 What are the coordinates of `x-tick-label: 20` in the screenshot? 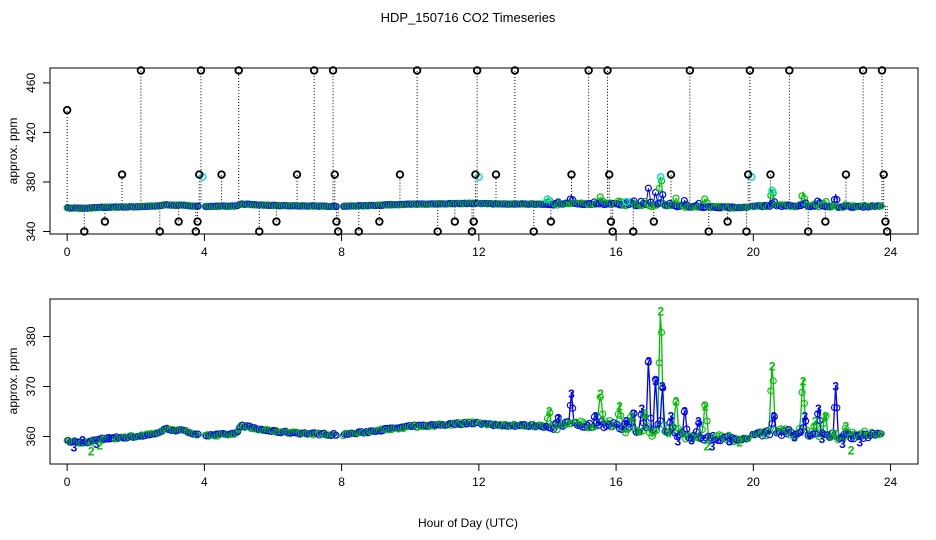 It's located at (754, 482).